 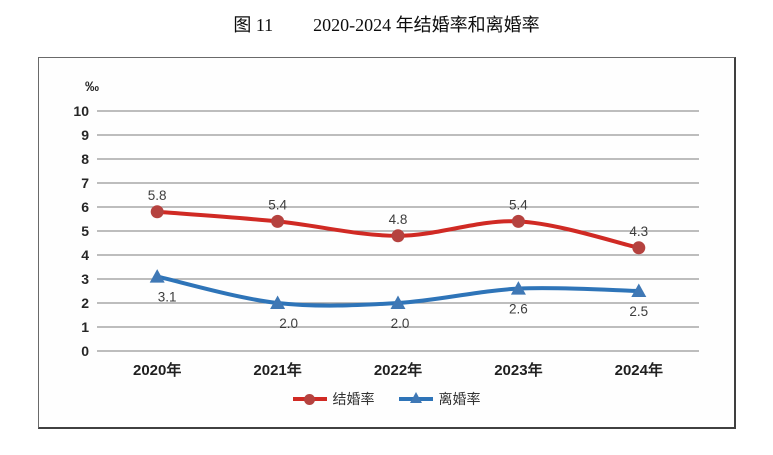 I want to click on divorce-rate-line-marker-icon, so click(x=415, y=397).